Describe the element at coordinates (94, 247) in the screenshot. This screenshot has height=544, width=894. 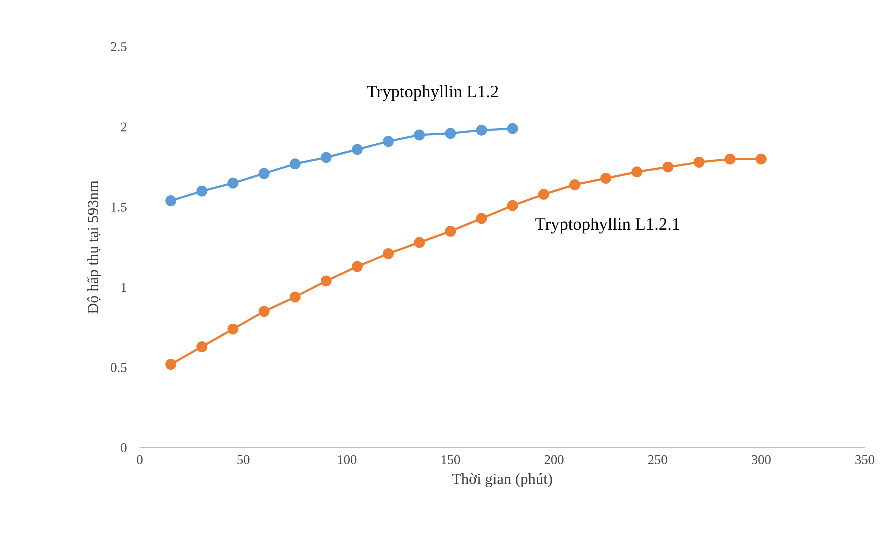
I see `y-axis-title: Độ hấp thụ tại 593nm` at that location.